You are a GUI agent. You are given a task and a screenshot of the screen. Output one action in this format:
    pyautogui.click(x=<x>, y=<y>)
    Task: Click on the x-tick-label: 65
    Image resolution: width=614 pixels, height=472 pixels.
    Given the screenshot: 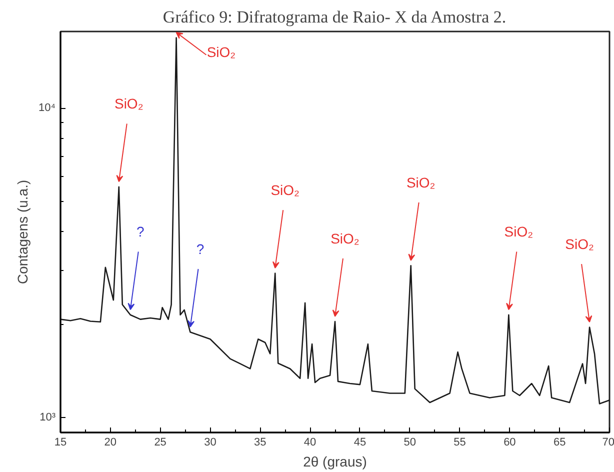 What is the action you would take?
    pyautogui.click(x=559, y=442)
    